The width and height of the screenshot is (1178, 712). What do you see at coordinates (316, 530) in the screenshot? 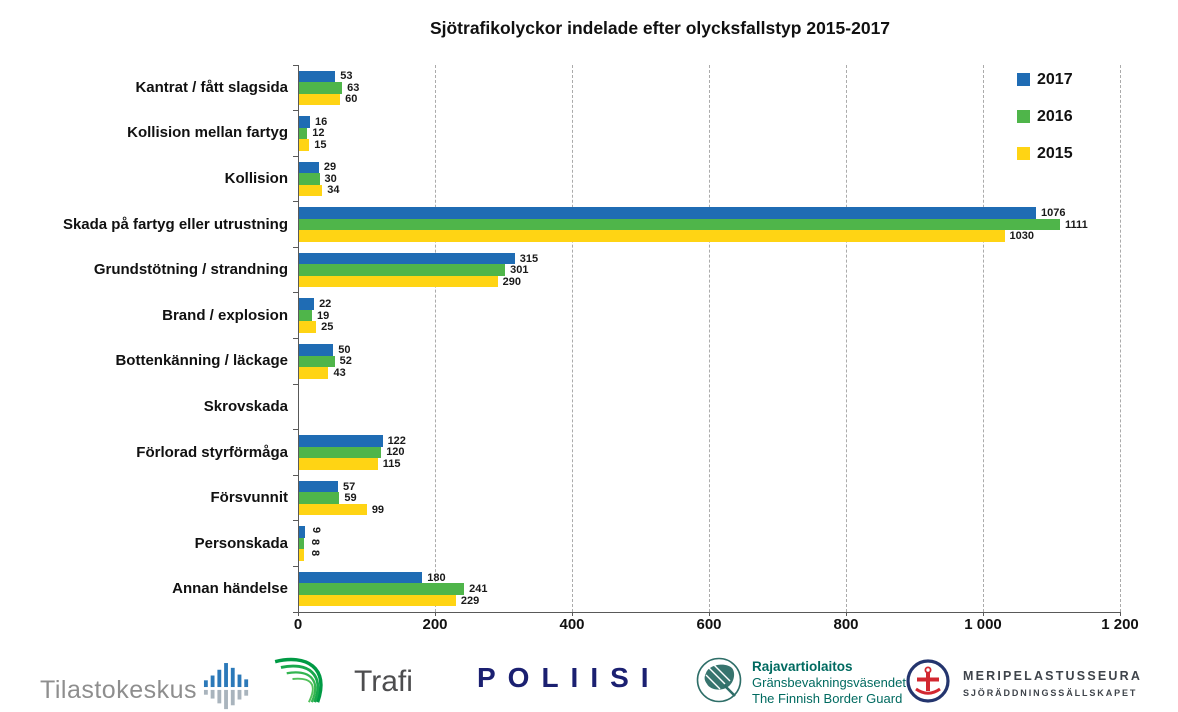
I see `bar-value-label: 9` at bounding box center [316, 530].